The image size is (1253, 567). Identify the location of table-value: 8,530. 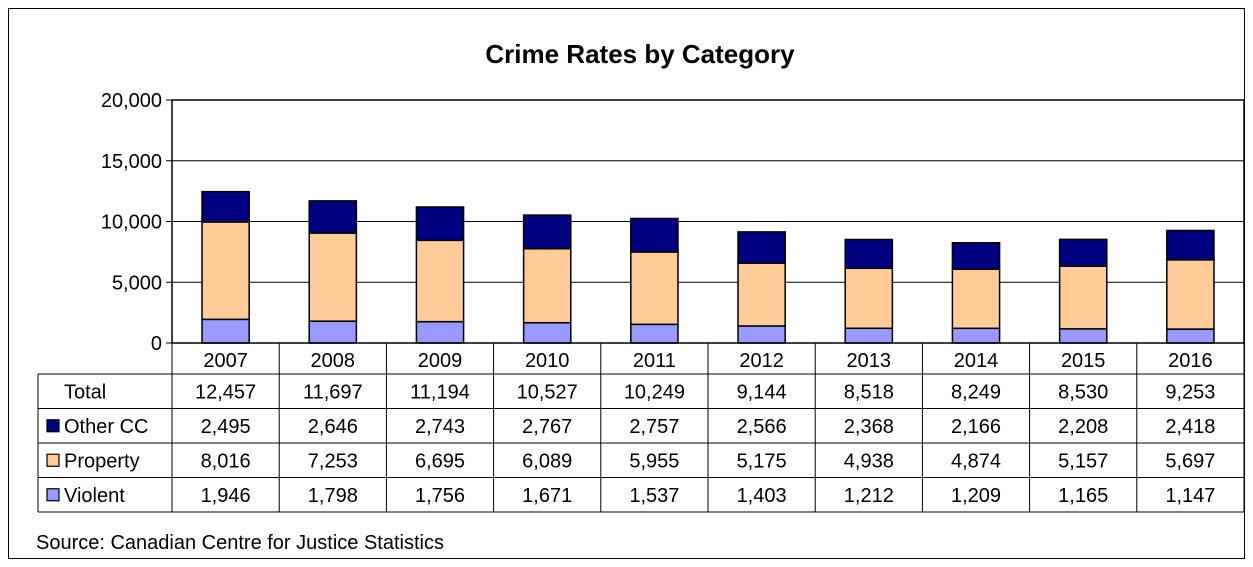
(1083, 392).